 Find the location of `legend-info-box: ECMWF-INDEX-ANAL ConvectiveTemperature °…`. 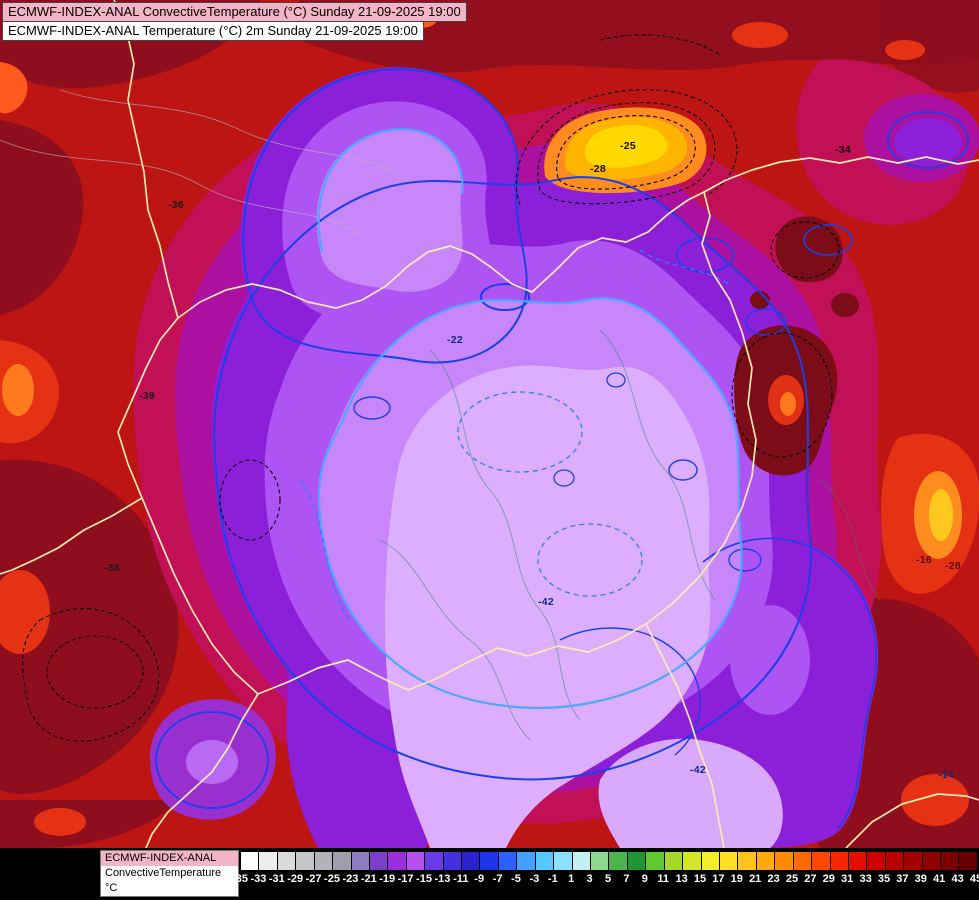

legend-info-box: ECMWF-INDEX-ANAL ConvectiveTemperature °… is located at coordinates (169, 873).